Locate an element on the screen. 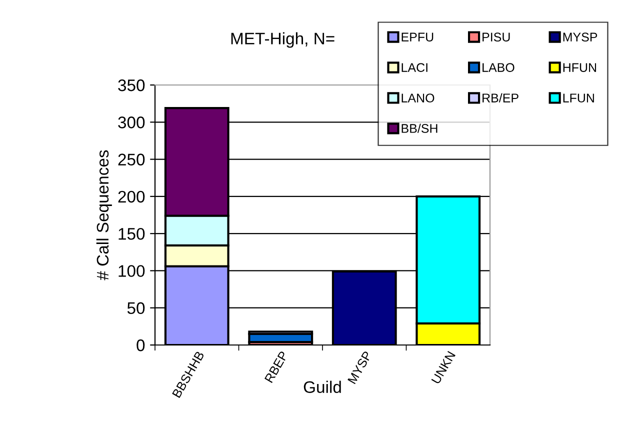 The width and height of the screenshot is (621, 436). x-axis-title: Guild is located at coordinates (322, 387).